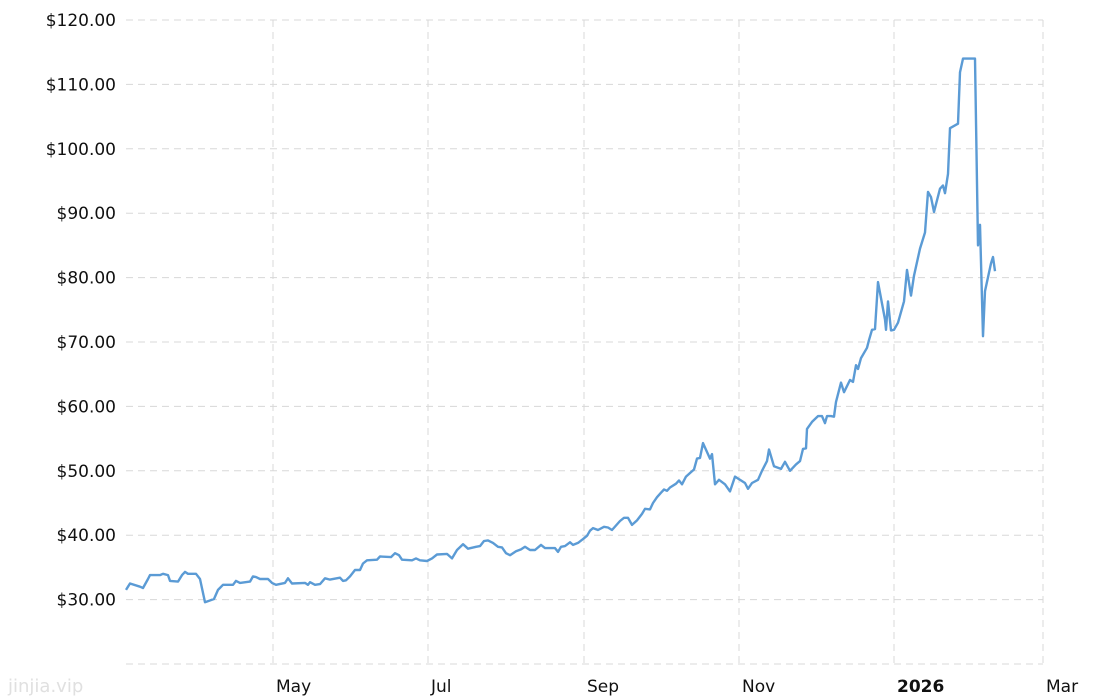 Image resolution: width=1110 pixels, height=700 pixels. What do you see at coordinates (603, 687) in the screenshot?
I see `x-tick-label: Sep` at bounding box center [603, 687].